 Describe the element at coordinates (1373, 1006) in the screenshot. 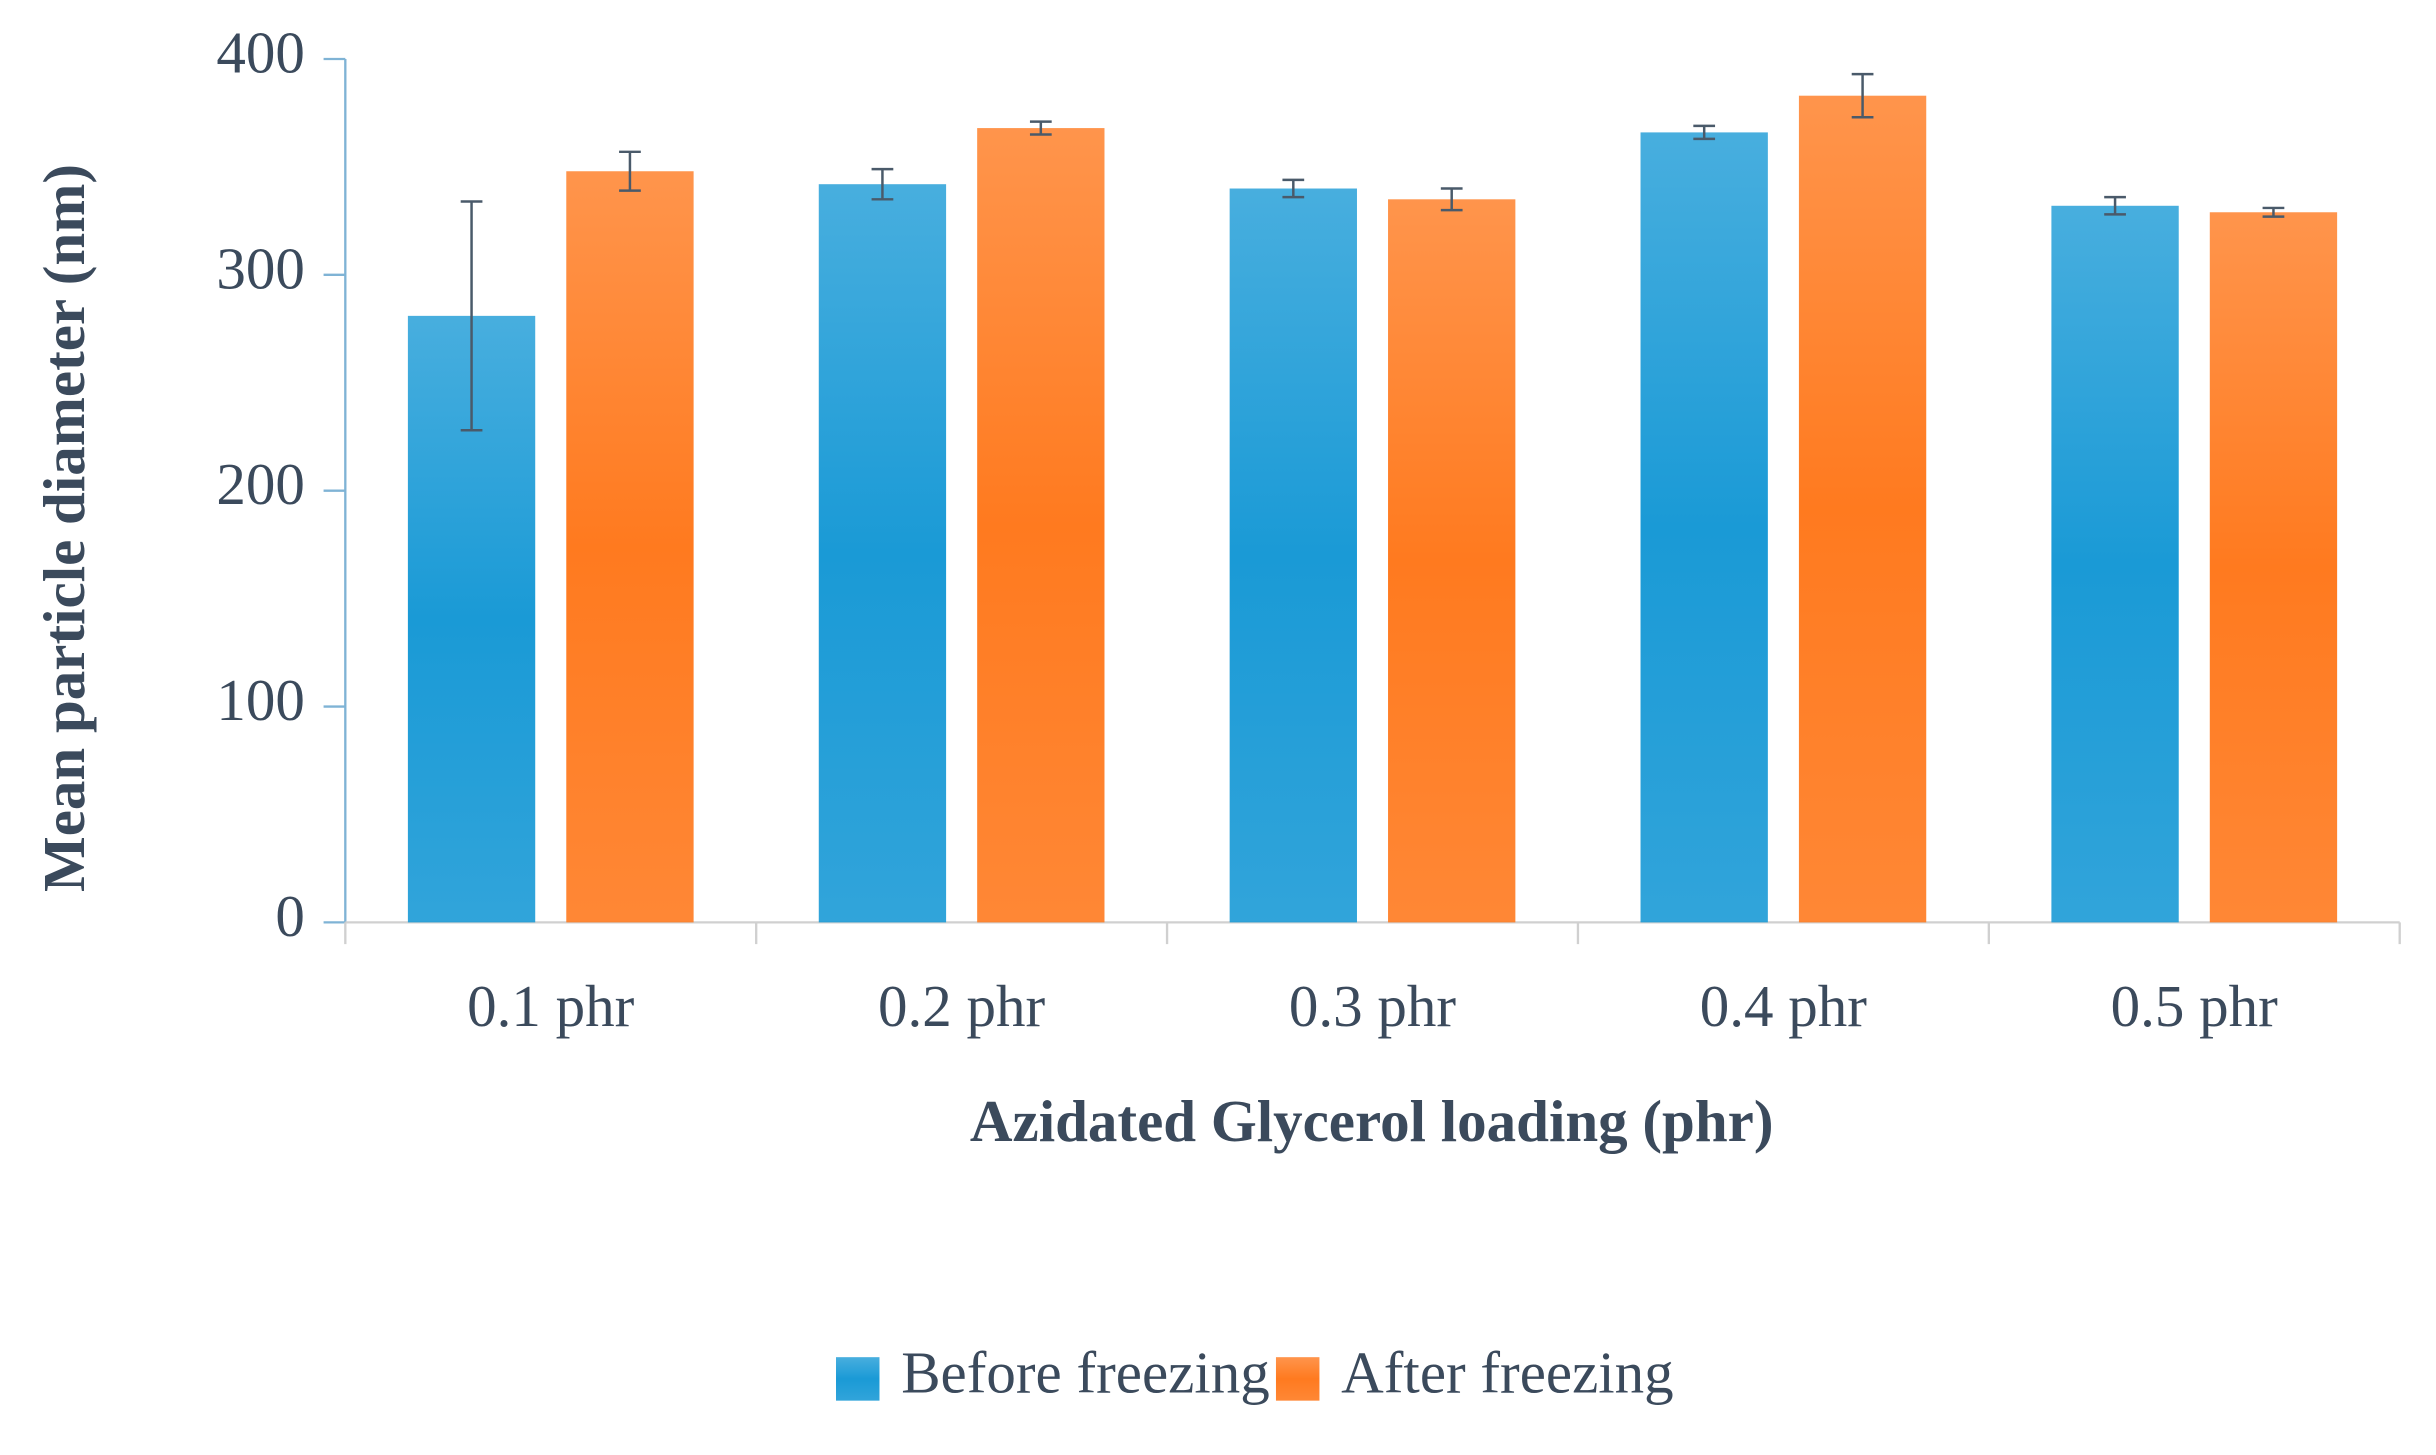

I see `x-tick-label: 0.3 phr` at that location.